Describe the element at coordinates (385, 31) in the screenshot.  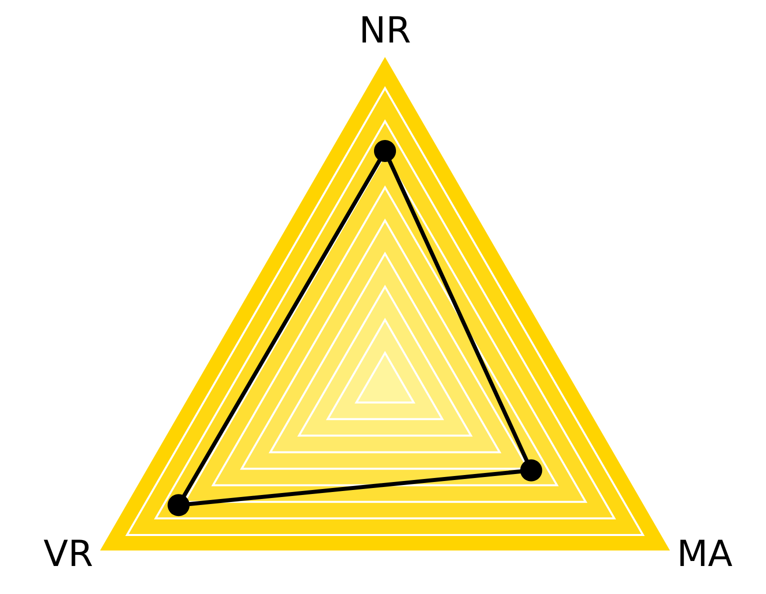
I see `spoke-label: NR` at that location.